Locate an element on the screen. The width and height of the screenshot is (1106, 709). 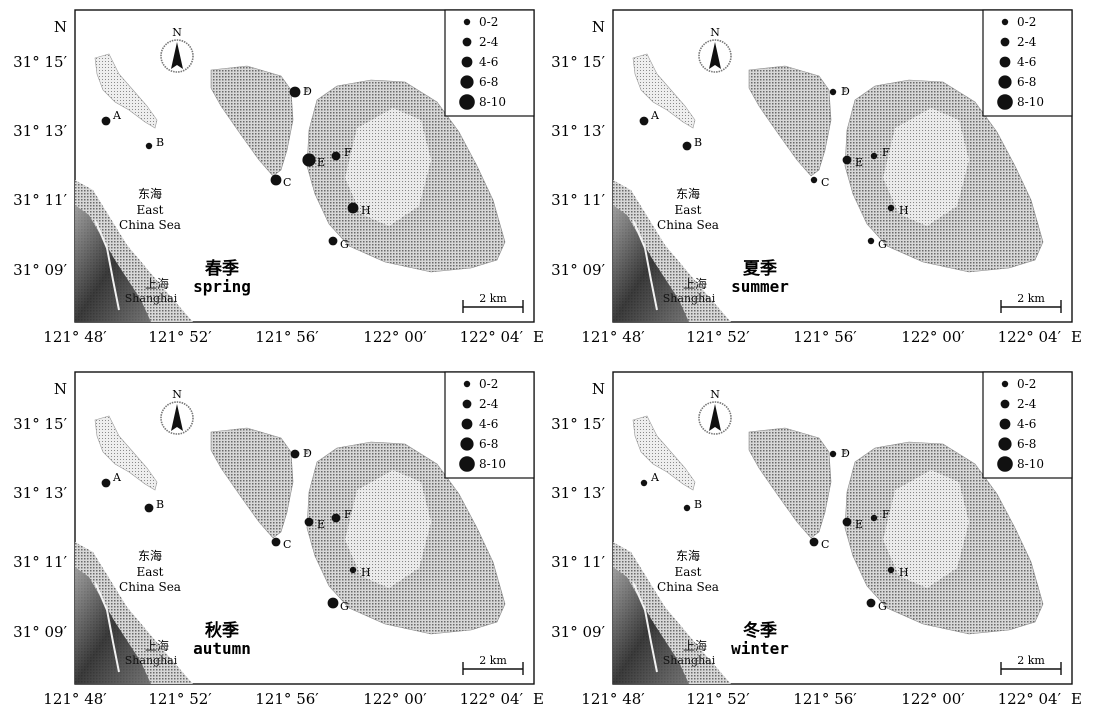
compass-label: N is located at coordinates (715, 394).